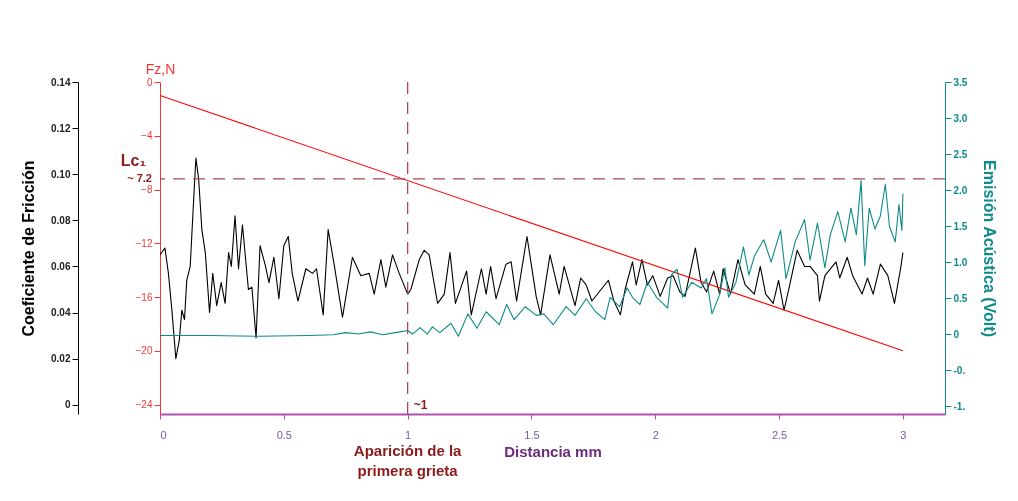  What do you see at coordinates (408, 434) in the screenshot?
I see `x-tick-label: 1` at bounding box center [408, 434].